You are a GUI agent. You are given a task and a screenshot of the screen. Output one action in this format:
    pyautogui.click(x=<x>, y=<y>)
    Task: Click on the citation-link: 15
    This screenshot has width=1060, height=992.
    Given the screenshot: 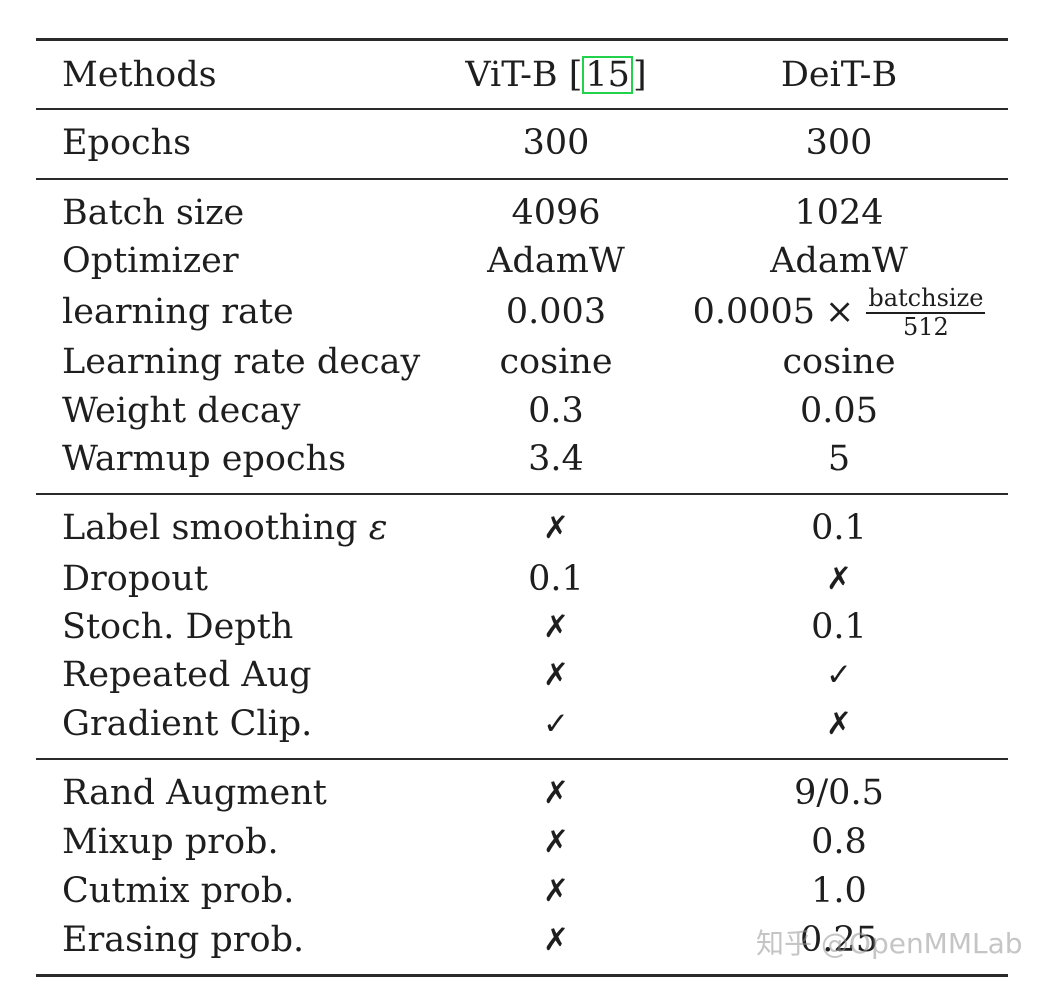 What is the action you would take?
    pyautogui.click(x=607, y=75)
    